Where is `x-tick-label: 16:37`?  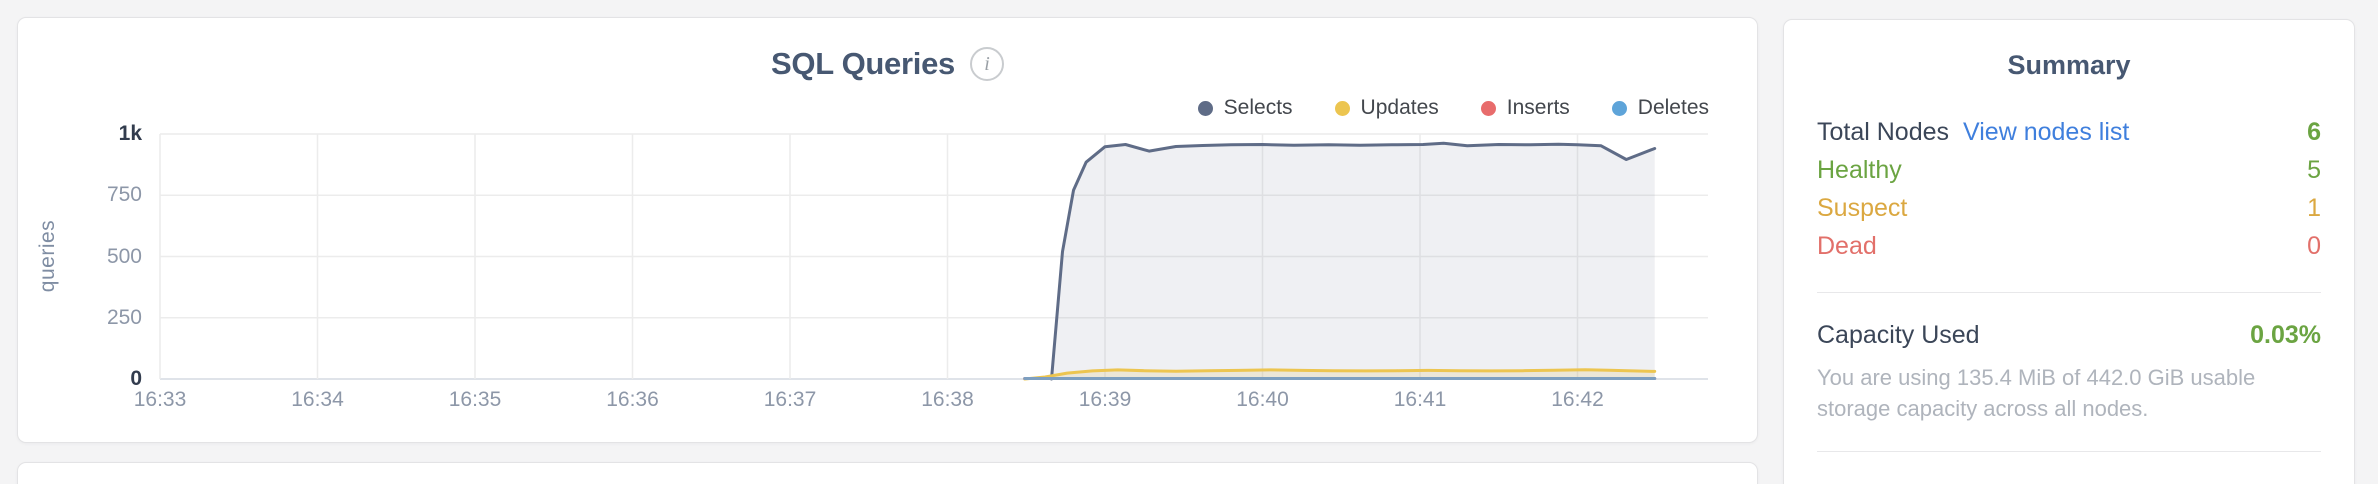
x-tick-label: 16:37 is located at coordinates (790, 399).